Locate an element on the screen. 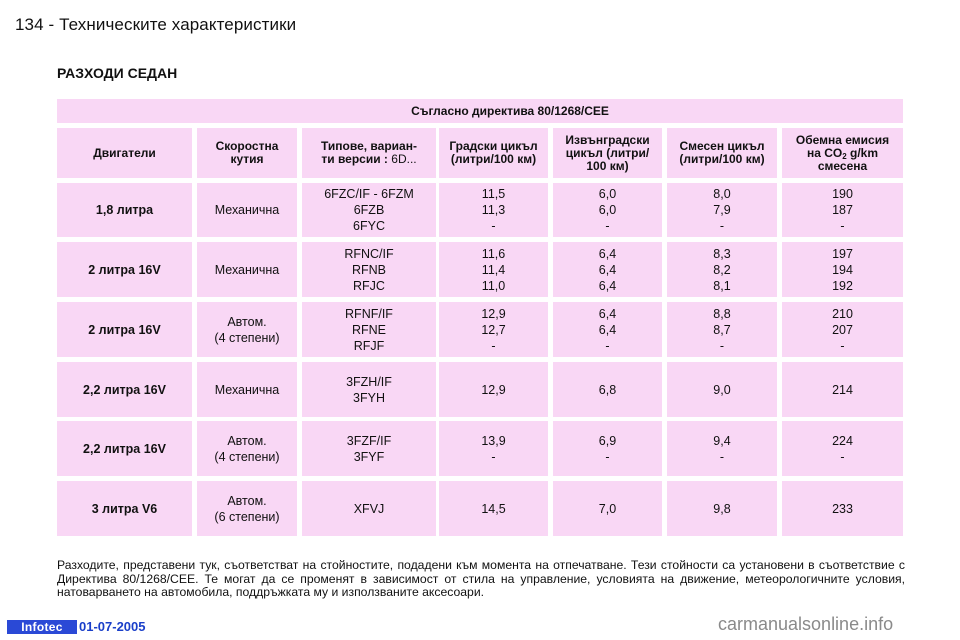 Image resolution: width=960 pixels, height=640 pixels. types-value: 3FYH is located at coordinates (369, 397).